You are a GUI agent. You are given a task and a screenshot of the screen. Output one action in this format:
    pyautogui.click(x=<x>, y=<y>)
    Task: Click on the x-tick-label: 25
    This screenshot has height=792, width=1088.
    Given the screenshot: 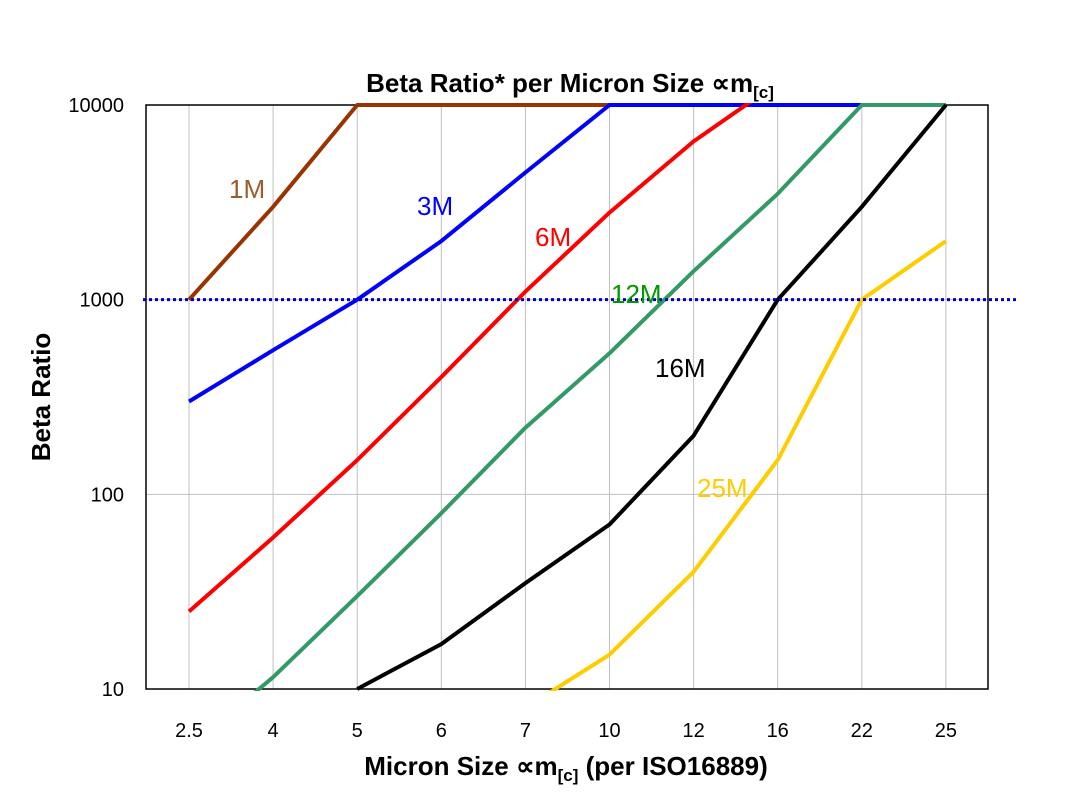 What is the action you would take?
    pyautogui.click(x=946, y=731)
    